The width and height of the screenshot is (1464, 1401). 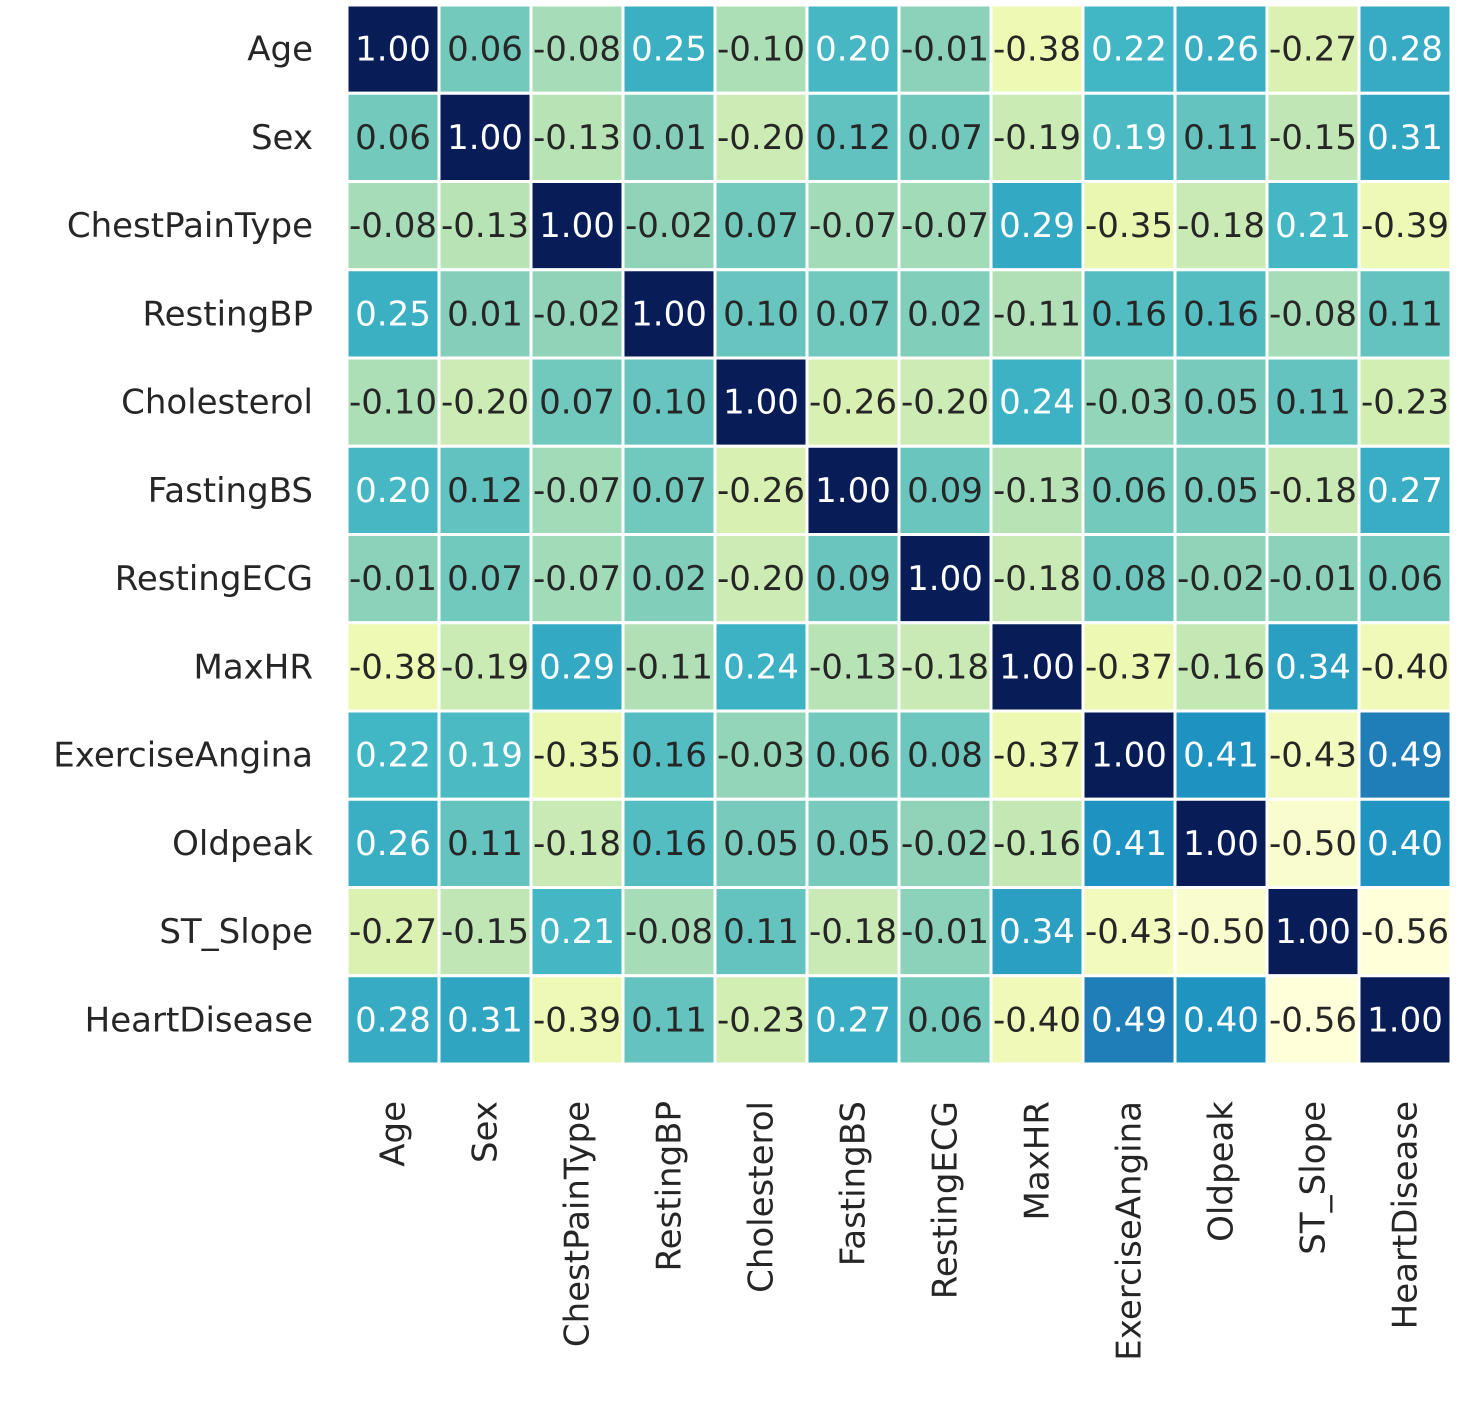 I want to click on x-tick-label: ChestPainType, so click(x=578, y=1224).